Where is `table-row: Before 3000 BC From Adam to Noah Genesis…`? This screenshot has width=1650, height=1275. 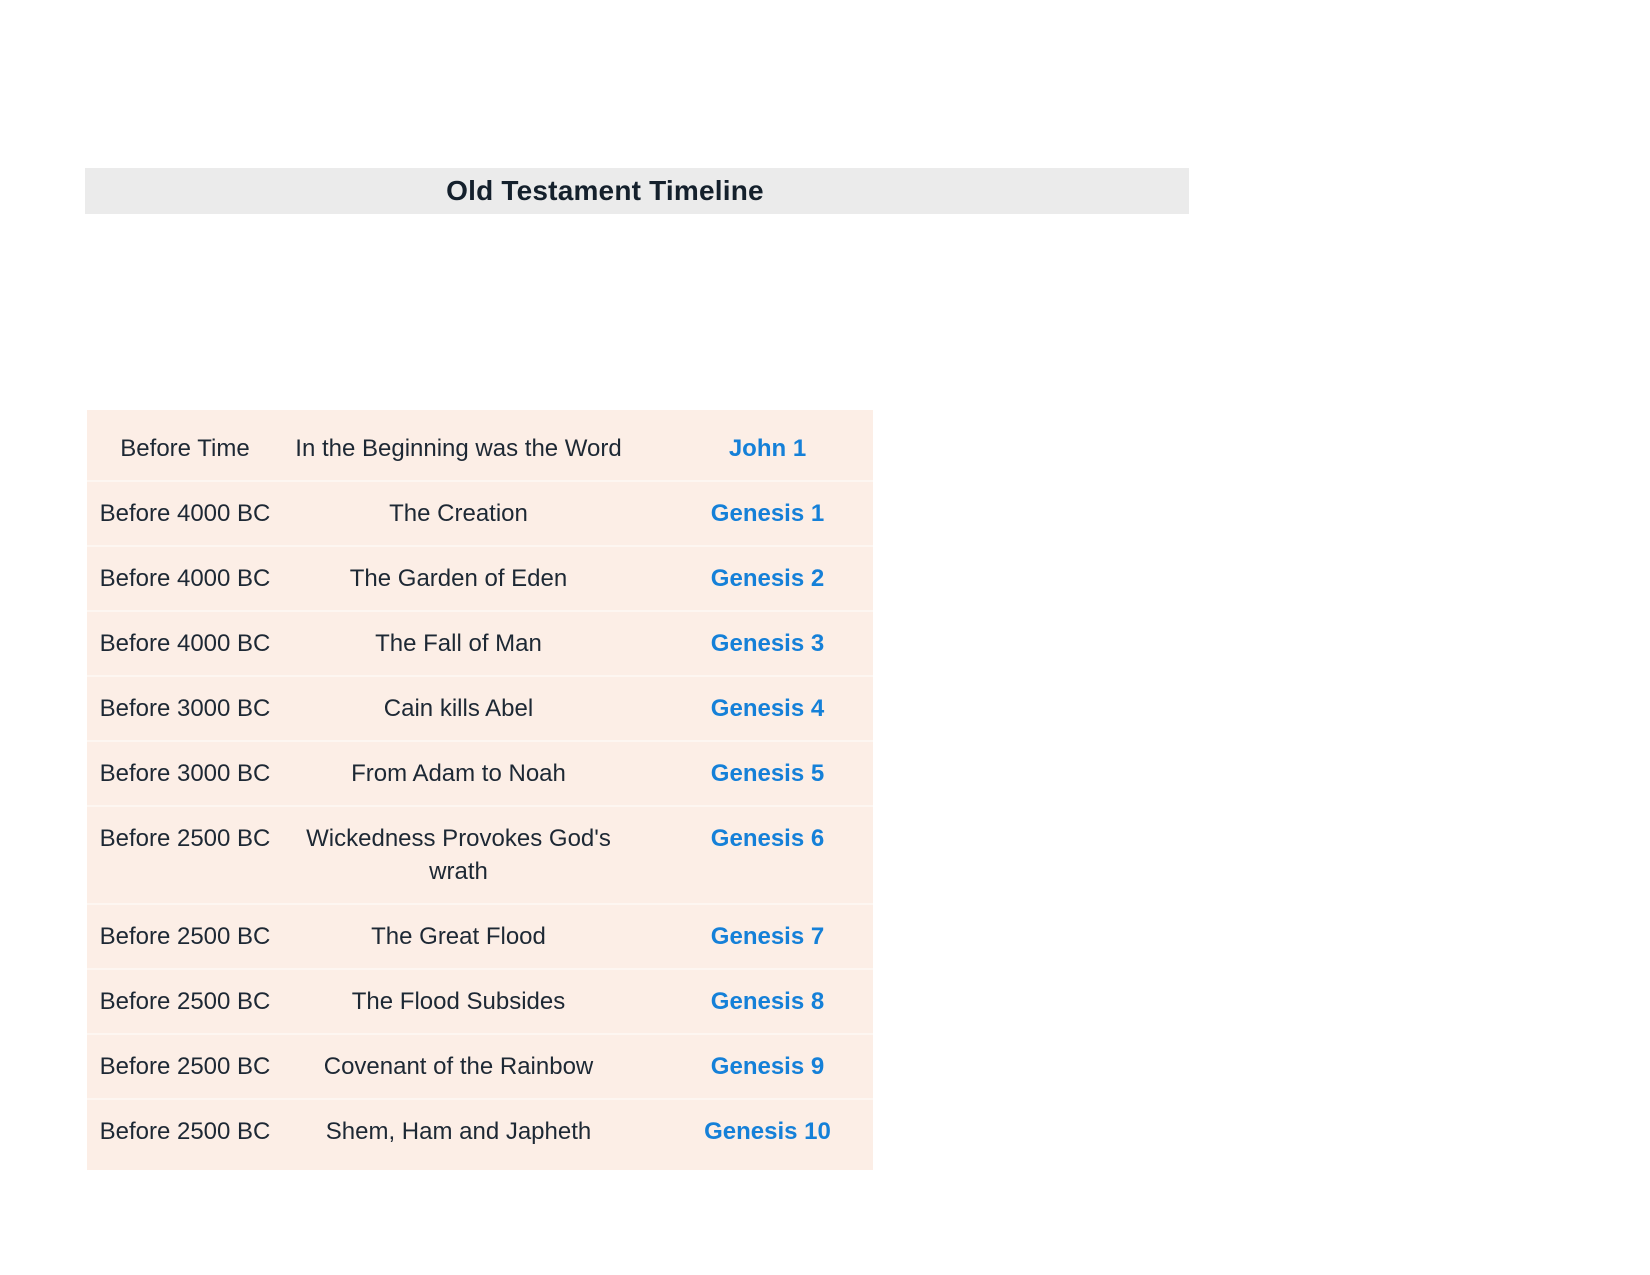
table-row: Before 3000 BC From Adam to Noah Genesis… is located at coordinates (480, 772).